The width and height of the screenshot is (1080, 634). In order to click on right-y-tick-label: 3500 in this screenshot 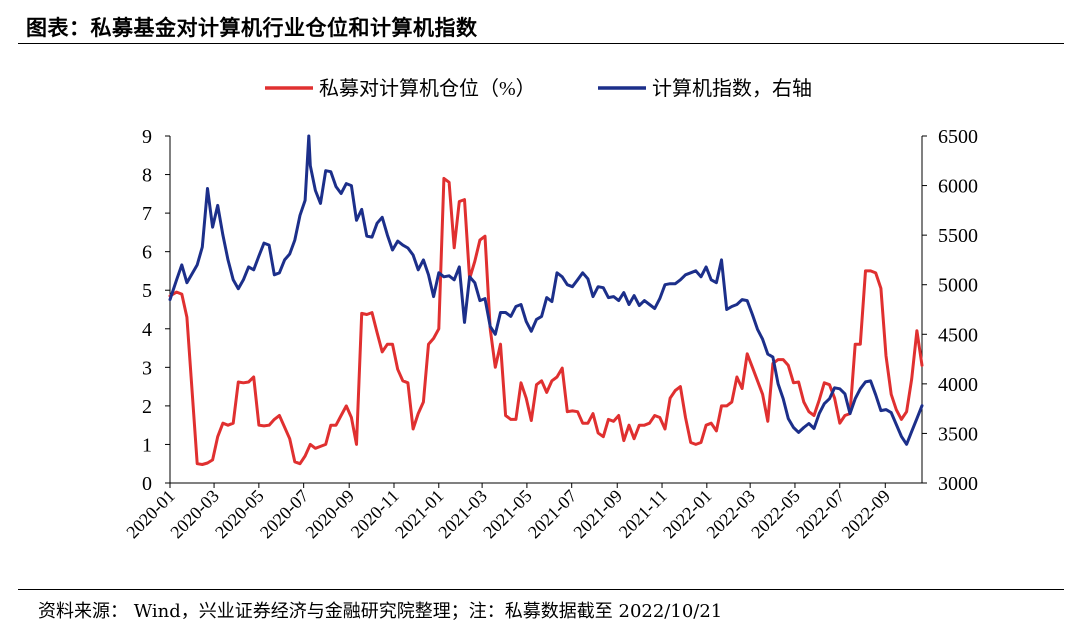, I will do `click(958, 434)`.